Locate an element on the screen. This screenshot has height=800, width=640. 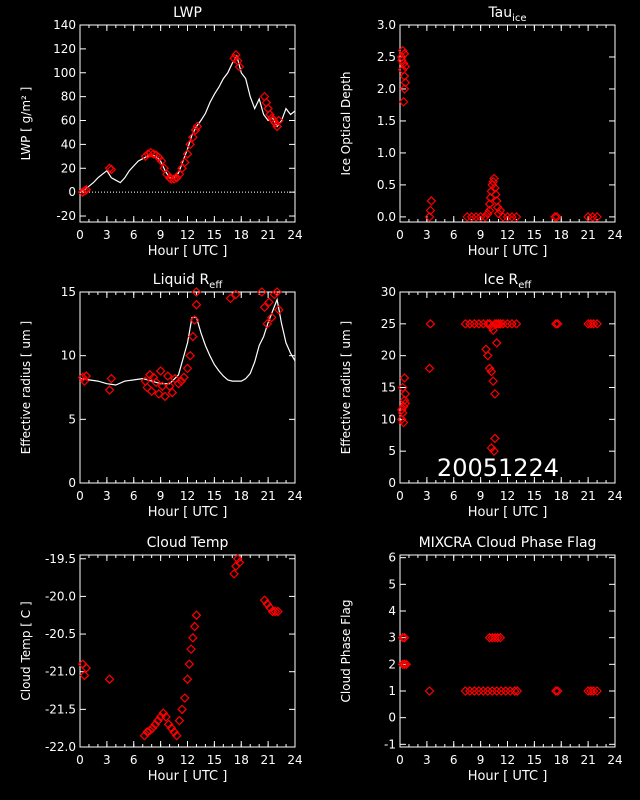
y-tick-label: -22.0 is located at coordinates (60, 747).